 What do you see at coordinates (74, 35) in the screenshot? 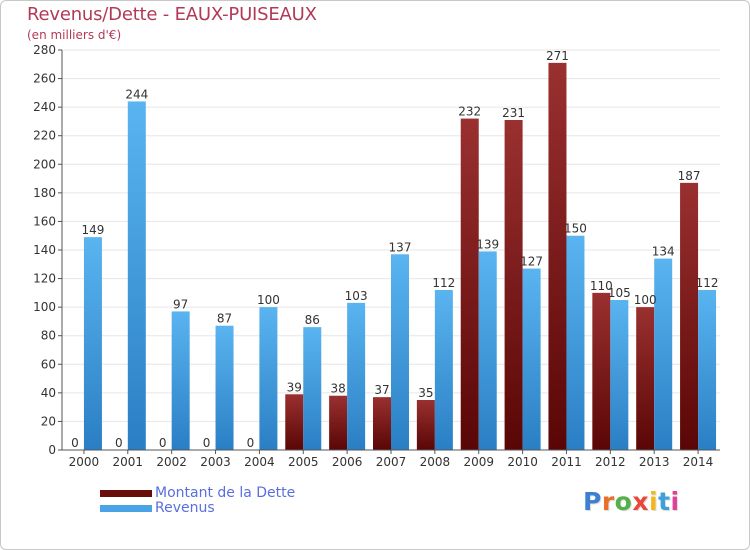
I see `chart-subtitle: (en milliers d'€)` at bounding box center [74, 35].